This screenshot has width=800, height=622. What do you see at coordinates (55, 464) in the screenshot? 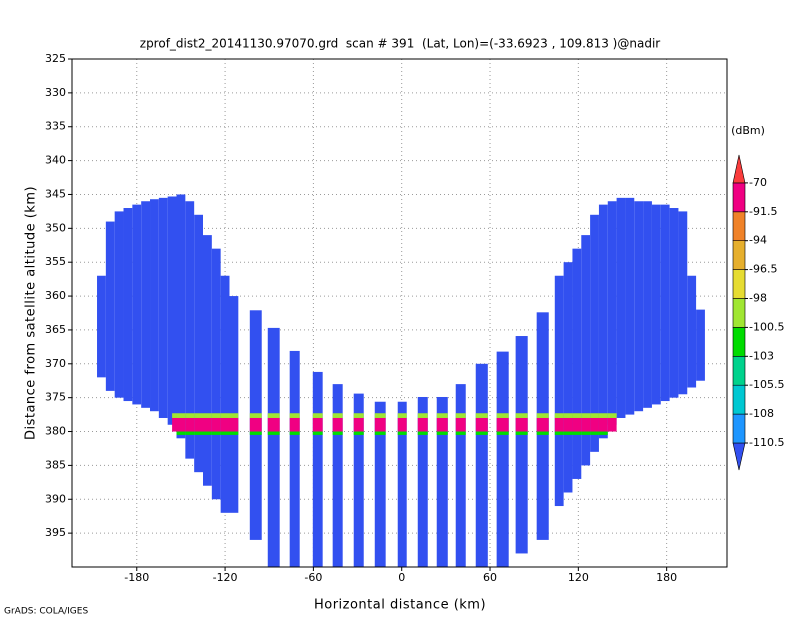
I see `y-tick-label: 385` at bounding box center [55, 464].